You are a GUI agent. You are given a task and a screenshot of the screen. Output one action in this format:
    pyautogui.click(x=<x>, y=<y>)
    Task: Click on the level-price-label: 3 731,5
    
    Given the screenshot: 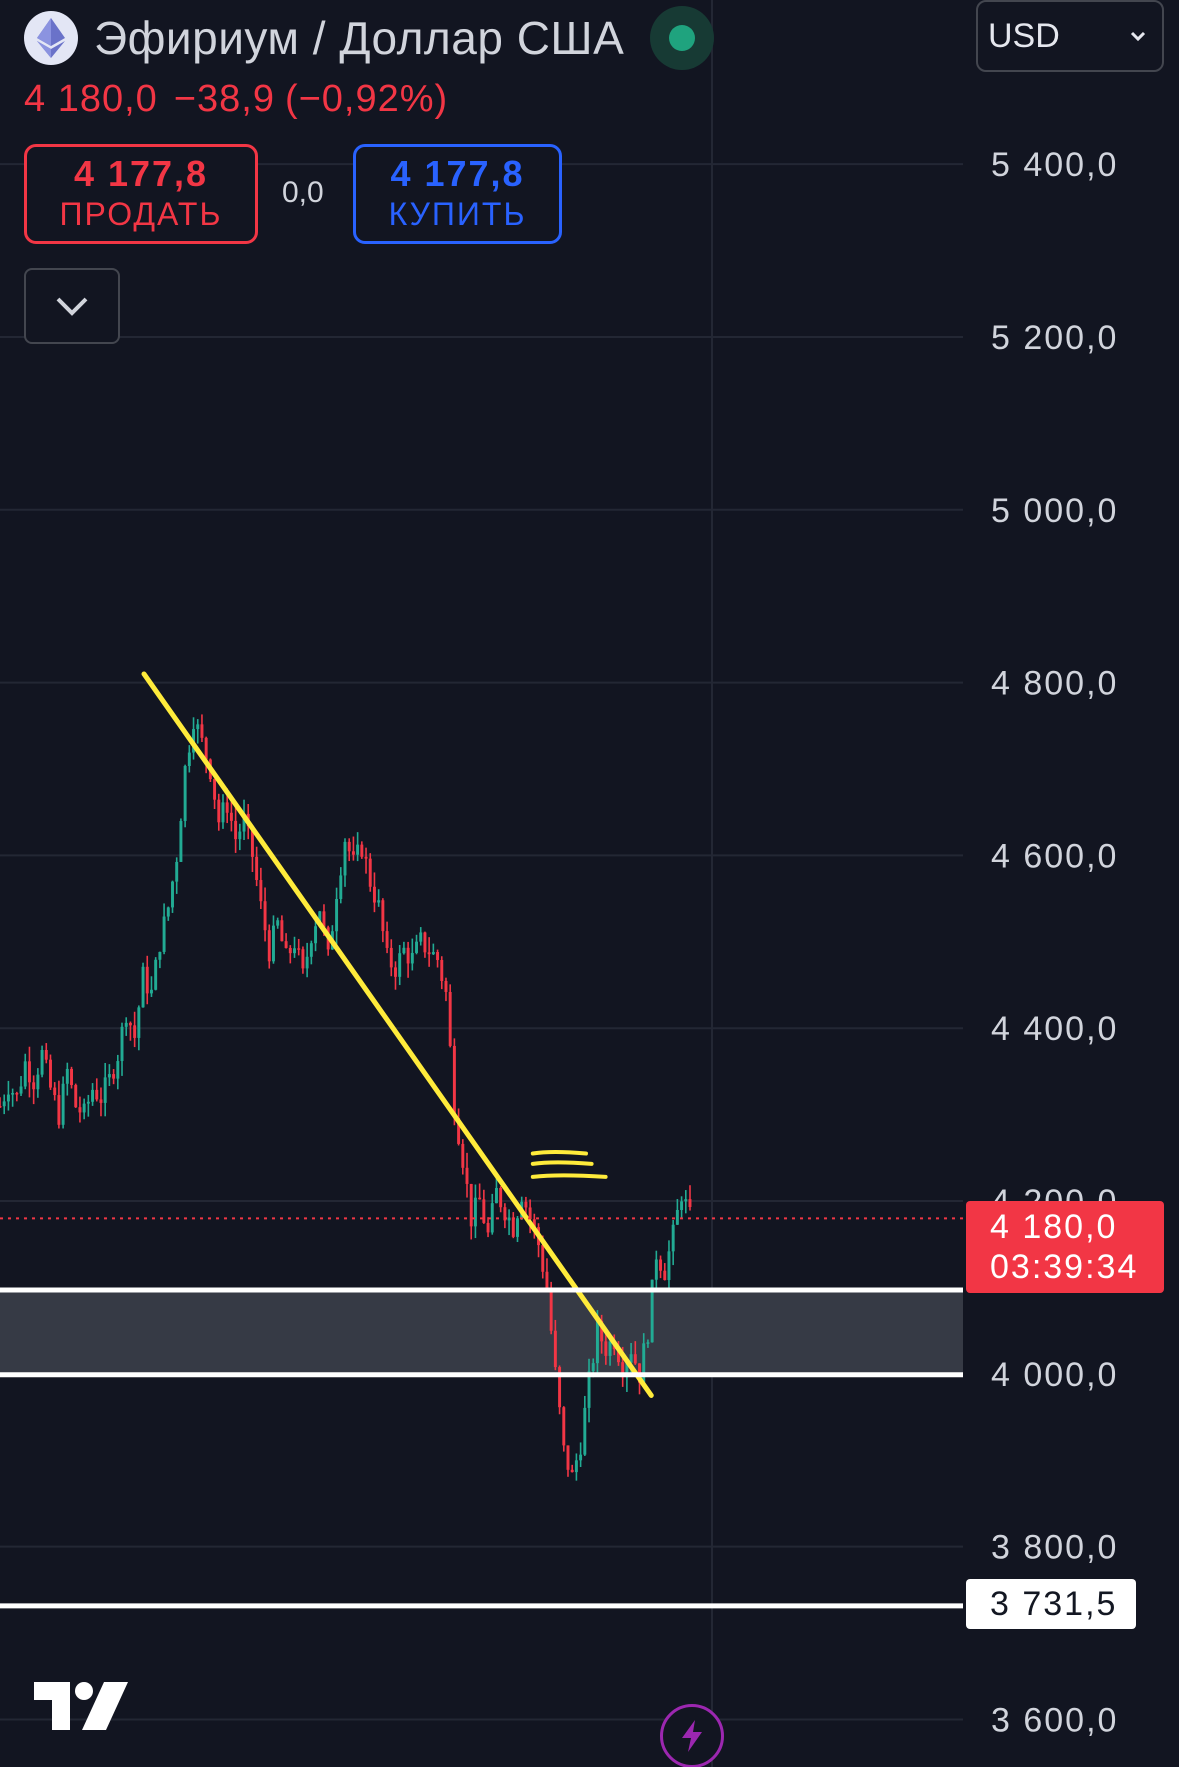 What is the action you would take?
    pyautogui.click(x=1054, y=1603)
    